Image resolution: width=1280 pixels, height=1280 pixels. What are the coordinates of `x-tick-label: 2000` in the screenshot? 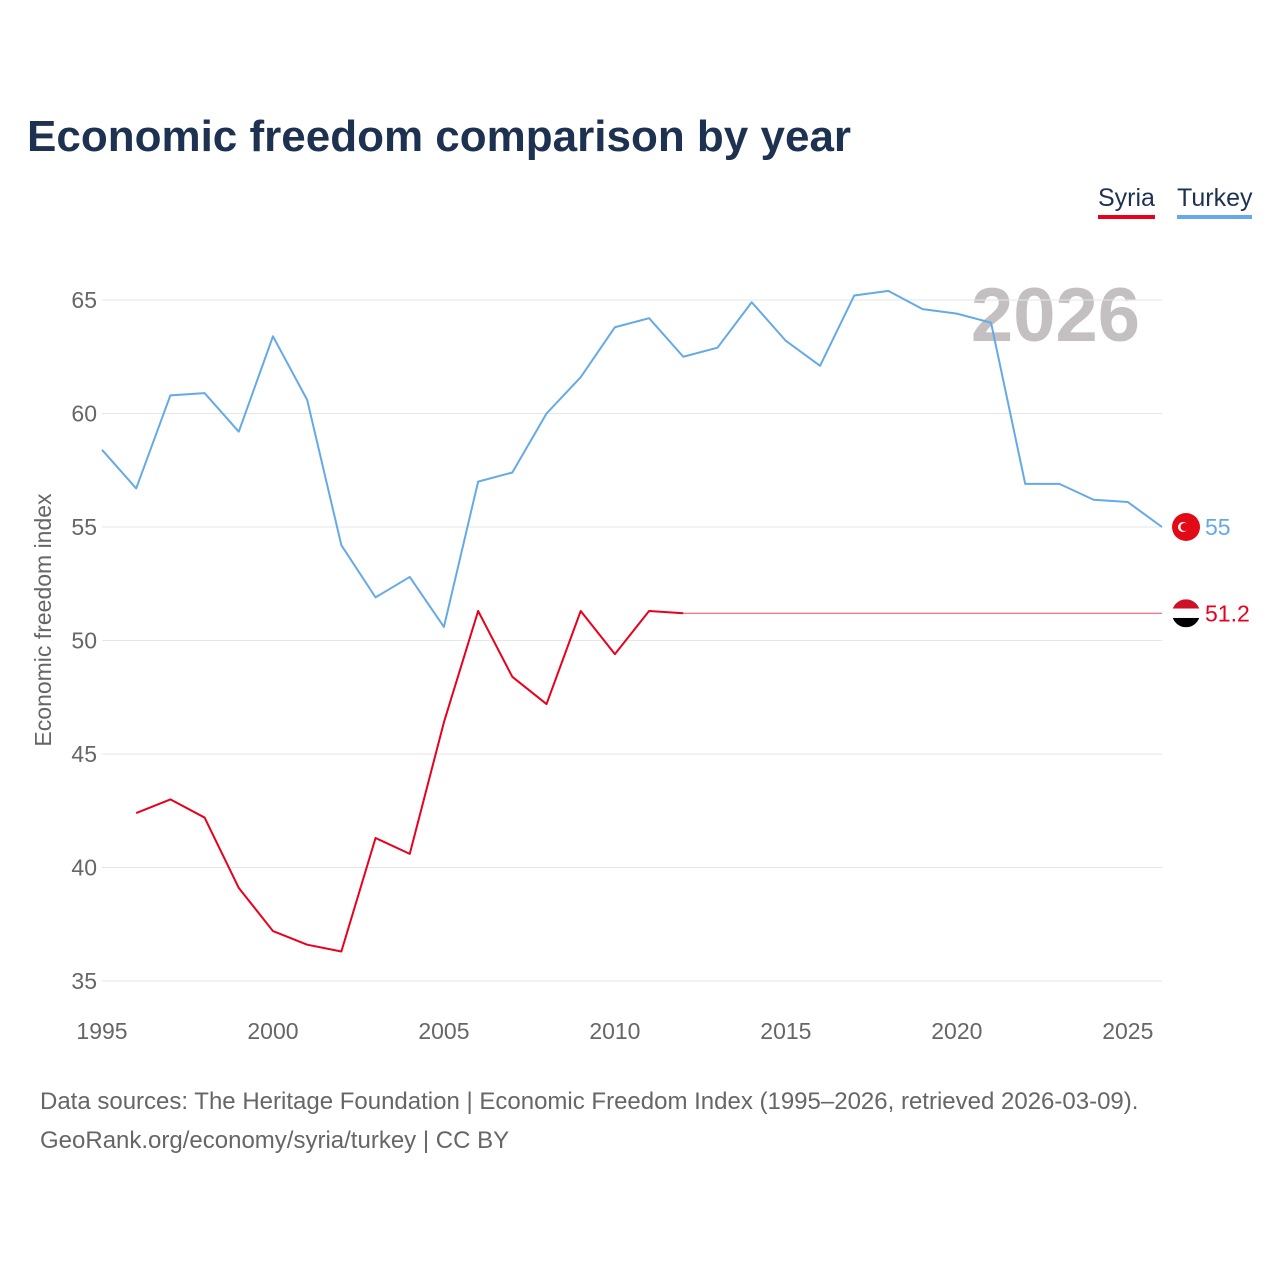 It's located at (272, 1031).